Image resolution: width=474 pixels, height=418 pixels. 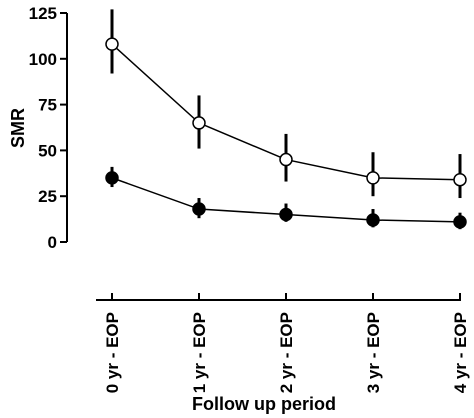 What do you see at coordinates (460, 352) in the screenshot?
I see `x-tick-label: 4 yr - EOP` at bounding box center [460, 352].